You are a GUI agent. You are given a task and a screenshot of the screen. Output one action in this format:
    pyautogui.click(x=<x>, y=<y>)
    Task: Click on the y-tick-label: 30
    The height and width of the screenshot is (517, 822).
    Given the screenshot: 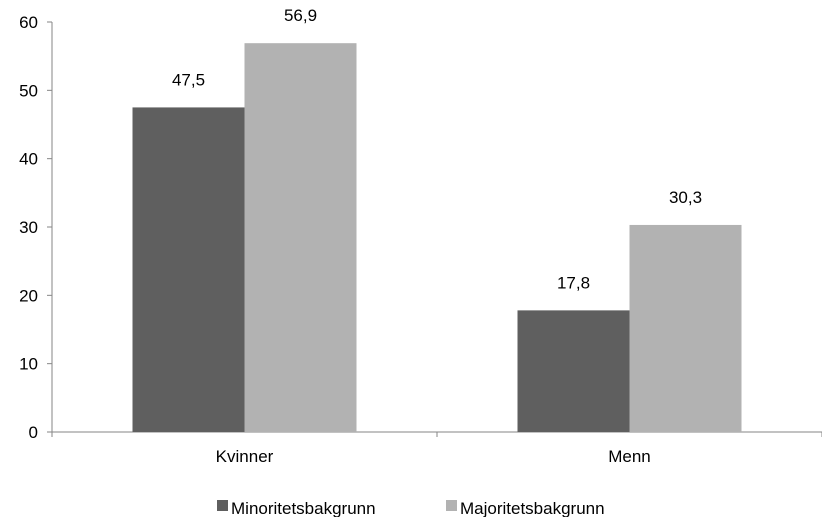 What is the action you would take?
    pyautogui.click(x=28, y=227)
    